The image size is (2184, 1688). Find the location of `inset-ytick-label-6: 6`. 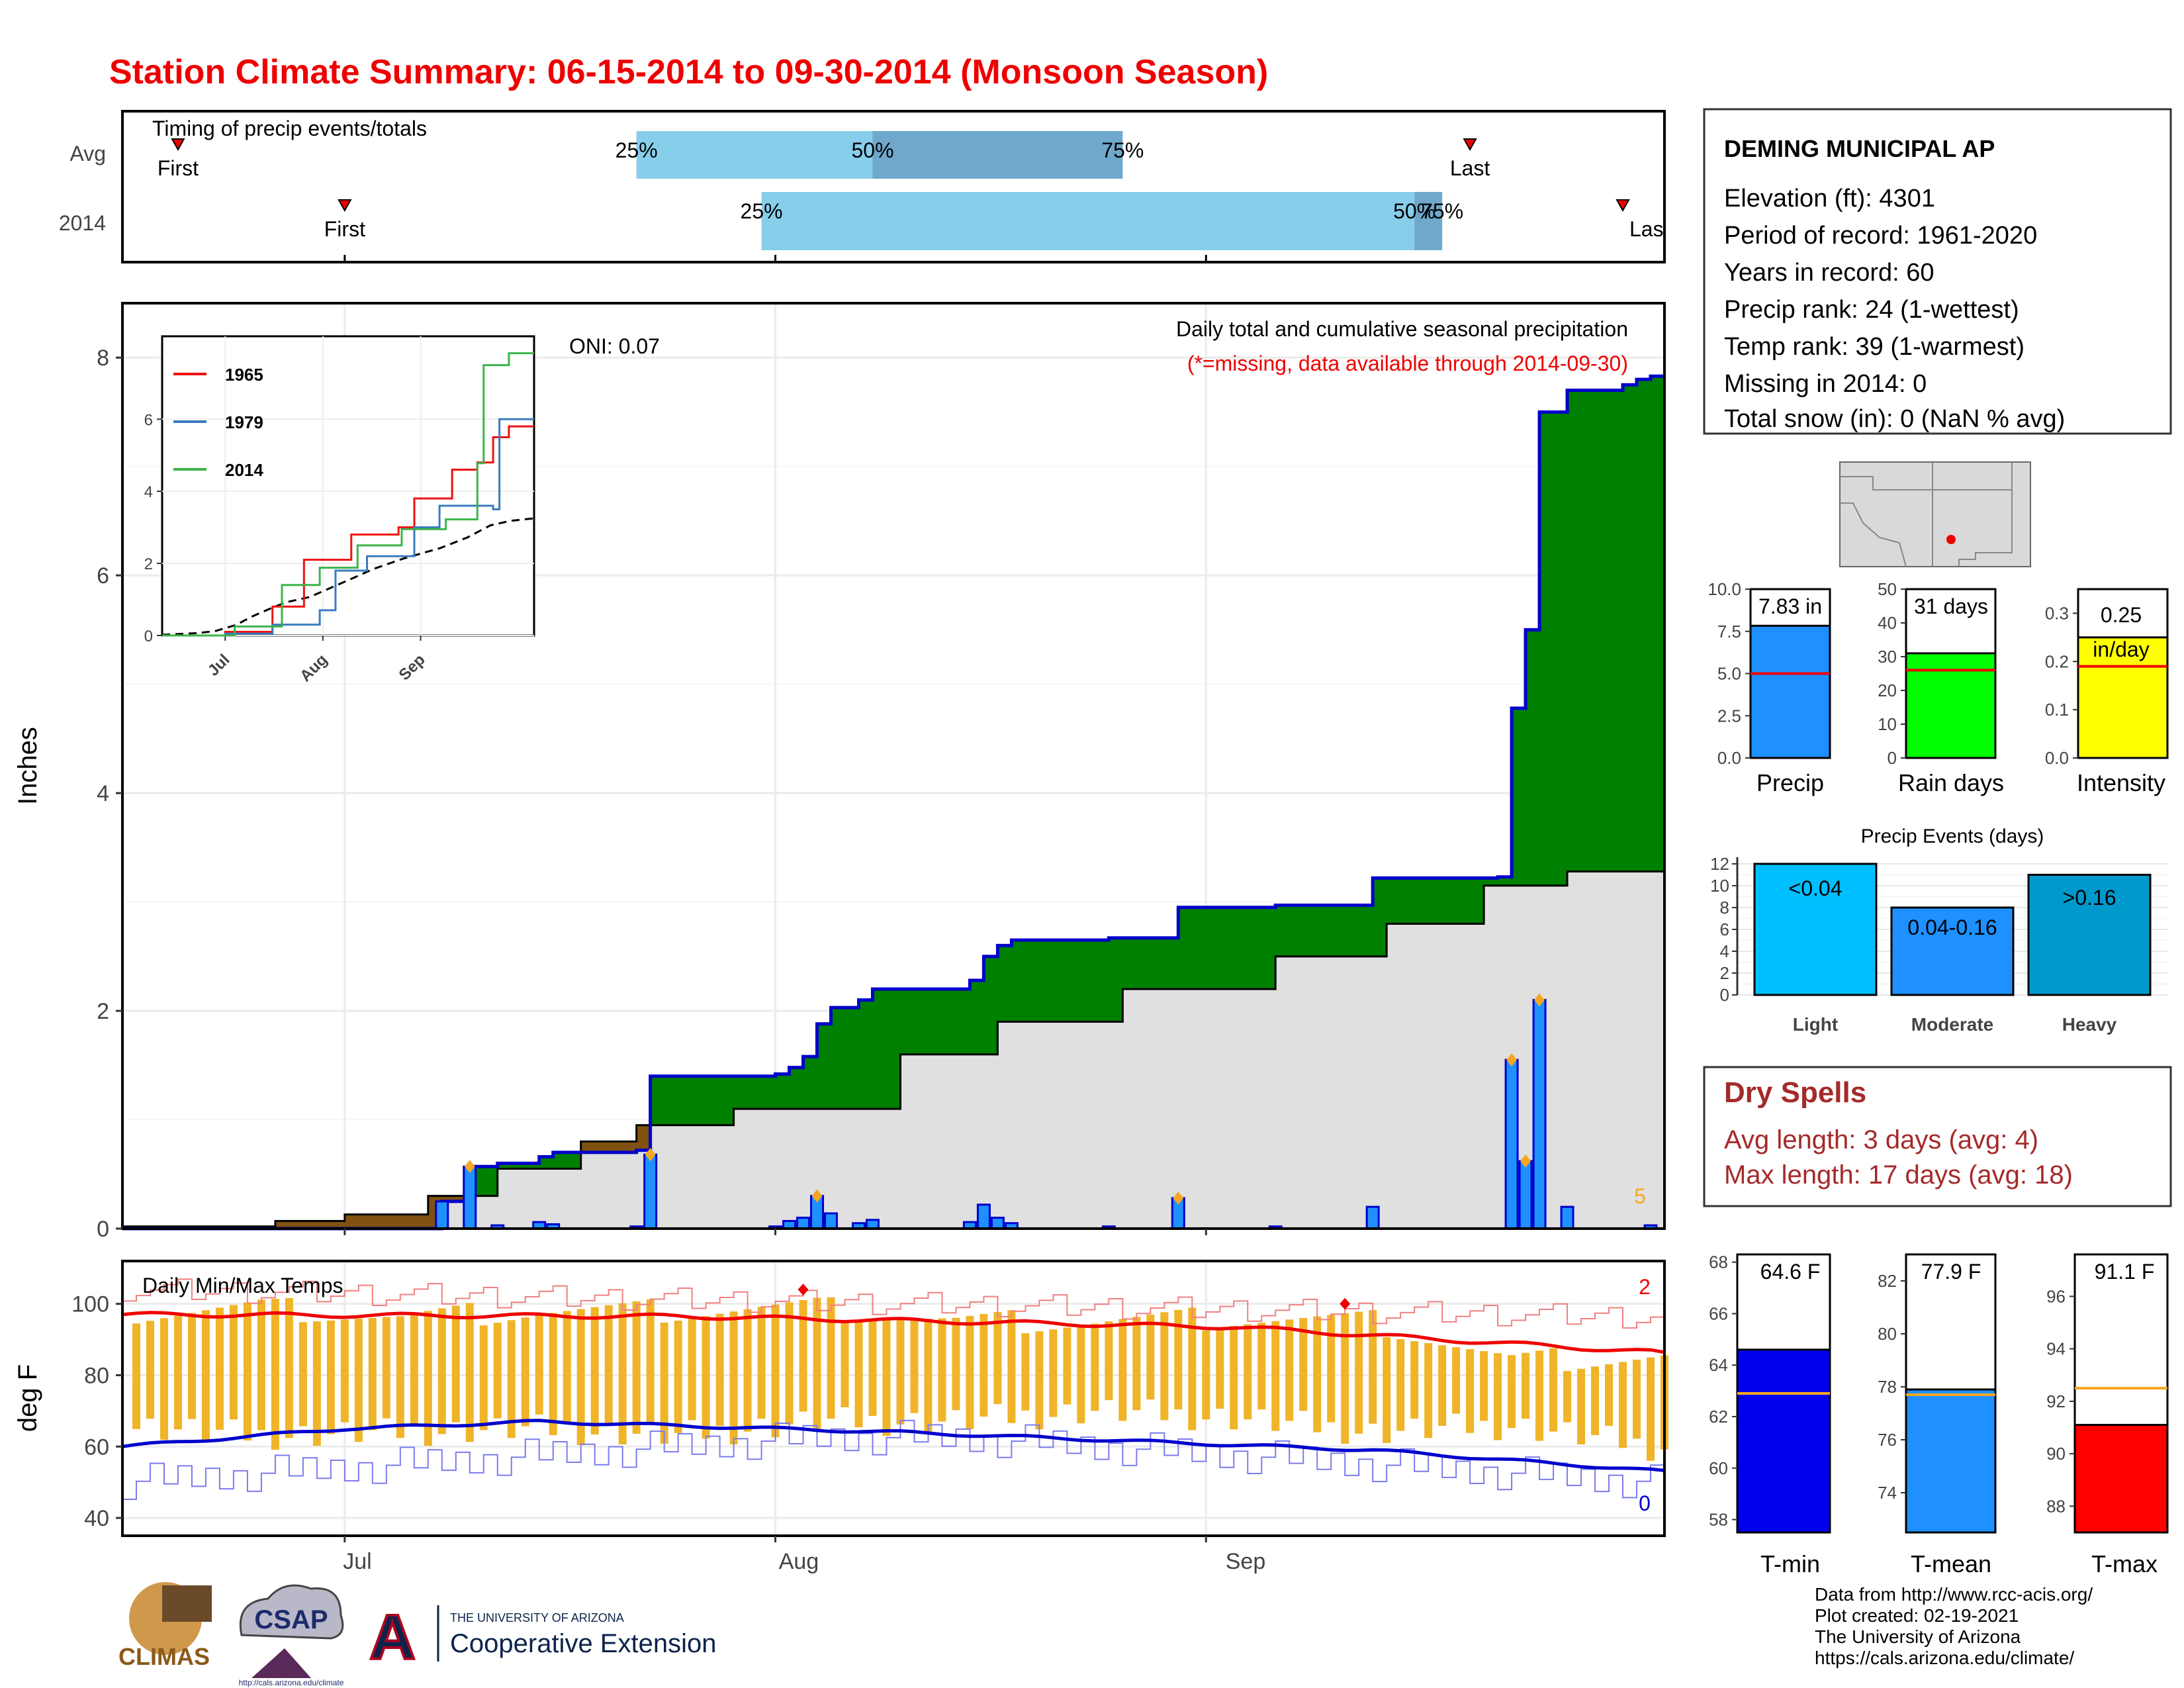

inset-ytick-label-6: 6 is located at coordinates (148, 420).